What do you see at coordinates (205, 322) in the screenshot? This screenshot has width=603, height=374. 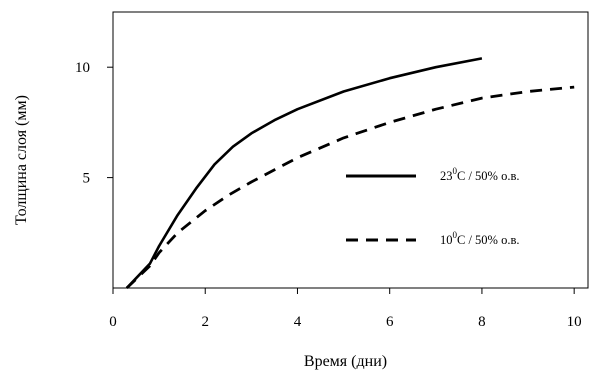 I see `x-tick-label: 2` at bounding box center [205, 322].